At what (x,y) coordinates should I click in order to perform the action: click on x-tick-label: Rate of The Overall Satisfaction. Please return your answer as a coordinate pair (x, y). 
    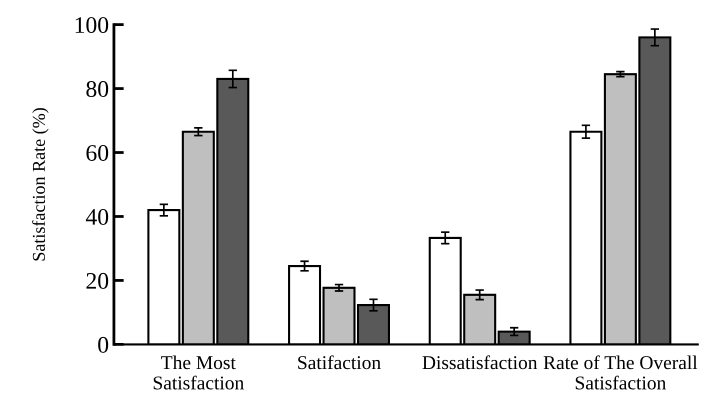
    Looking at the image, I should click on (621, 372).